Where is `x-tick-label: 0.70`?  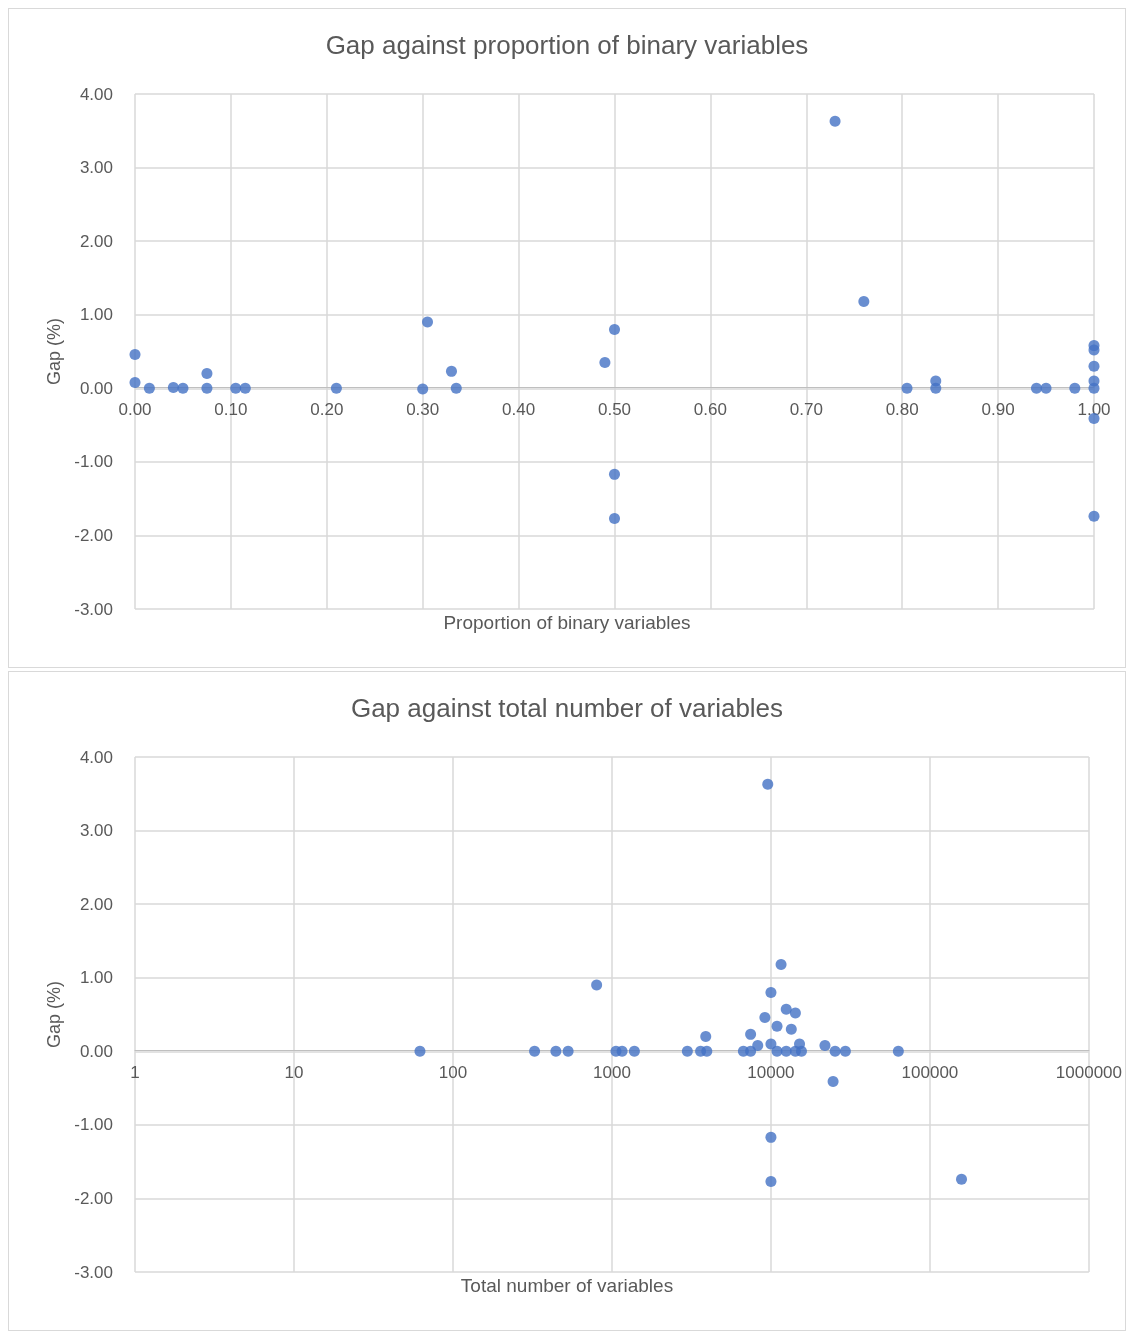
x-tick-label: 0.70 is located at coordinates (806, 410).